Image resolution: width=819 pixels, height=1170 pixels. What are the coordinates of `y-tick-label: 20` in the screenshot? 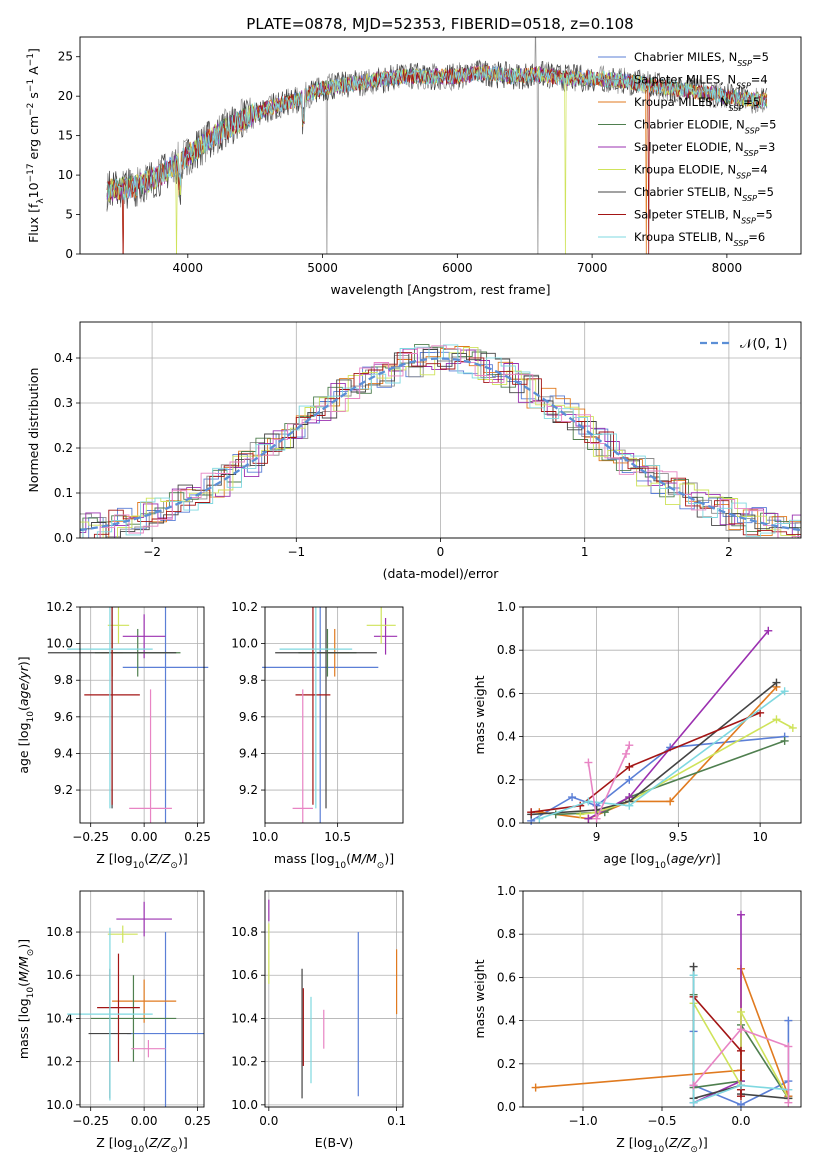 It's located at (65, 96).